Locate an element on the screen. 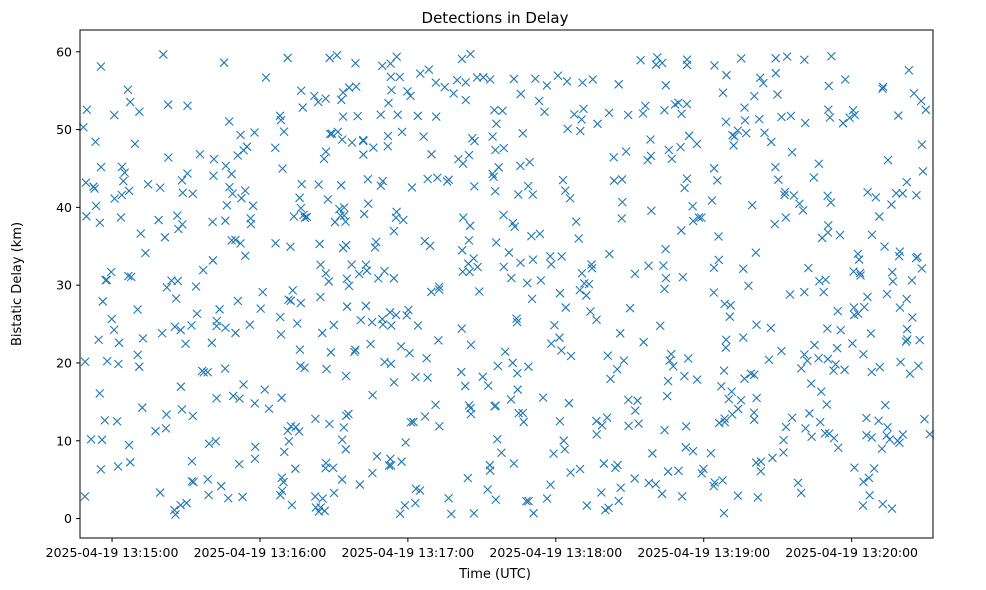  y-tick-label: 40 is located at coordinates (64, 207).